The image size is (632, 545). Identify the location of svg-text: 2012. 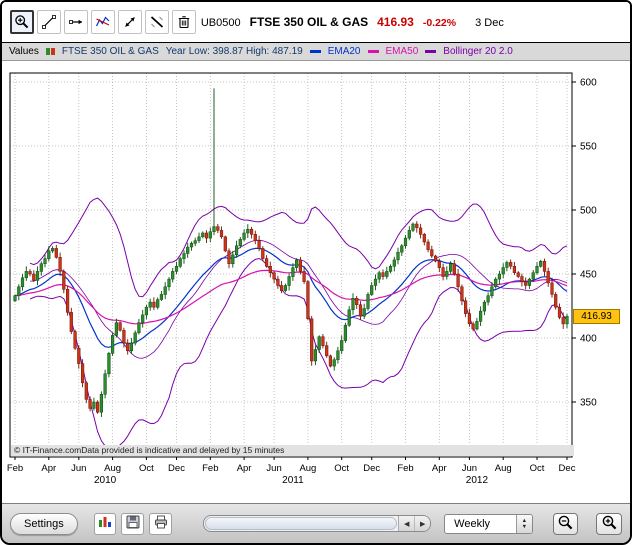
(477, 480).